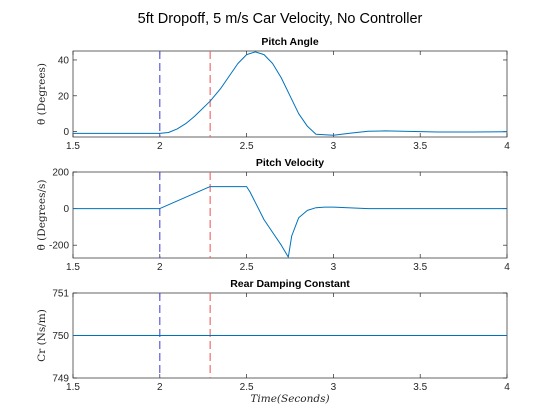  Describe the element at coordinates (290, 163) in the screenshot. I see `subplot-title: Pitch Velocity` at that location.